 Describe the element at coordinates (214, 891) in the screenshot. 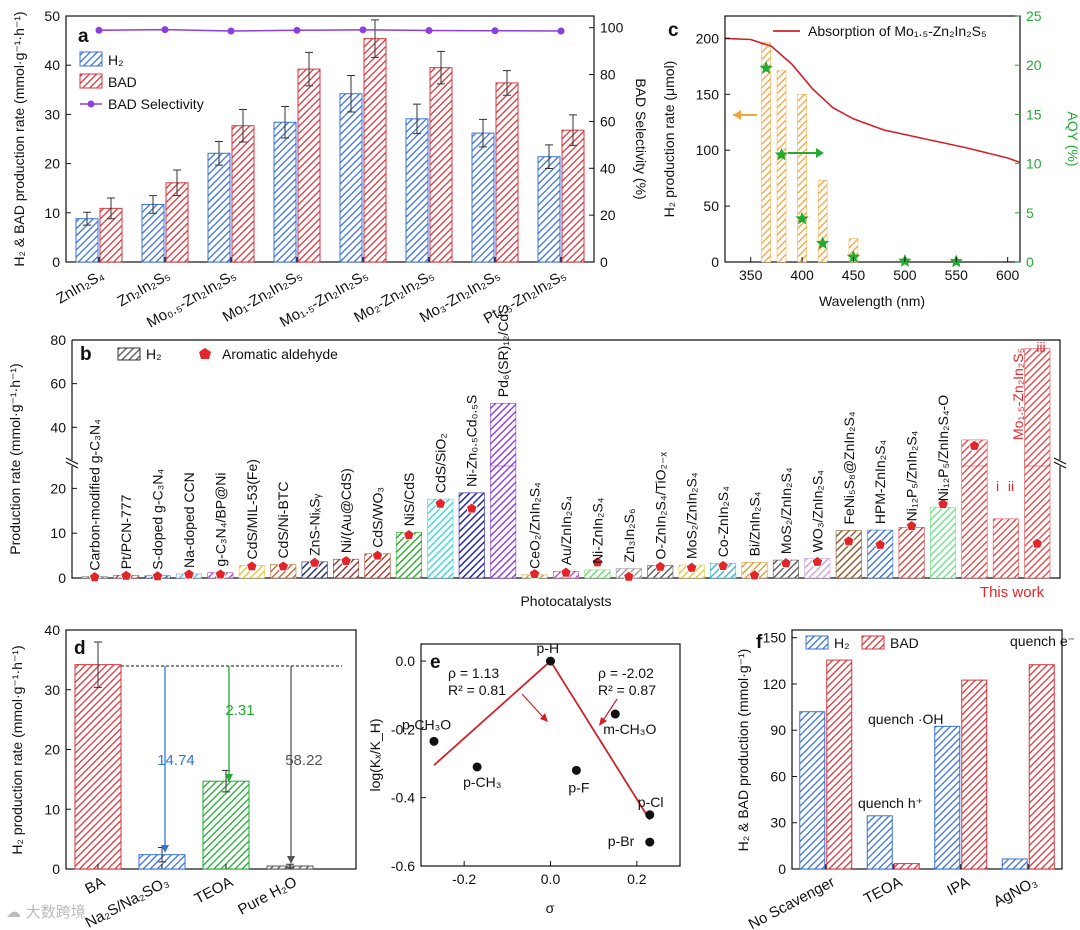

I see `x-tick-label: TEOA` at that location.